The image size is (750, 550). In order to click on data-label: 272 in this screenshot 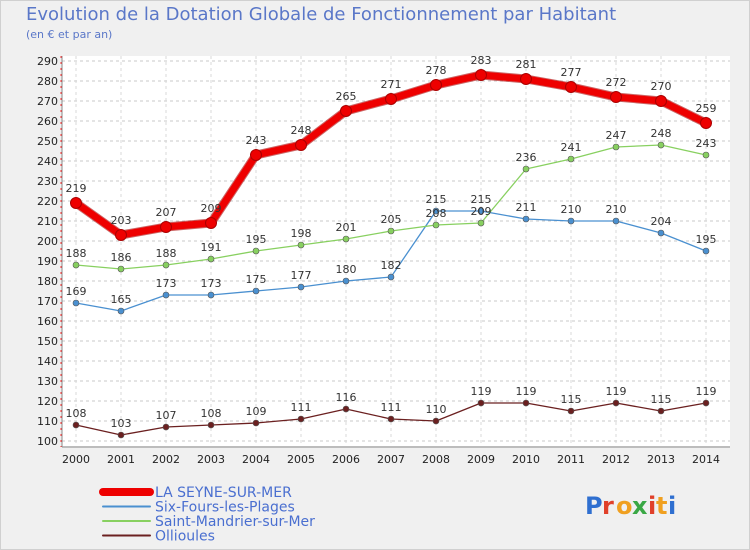, I will do `click(616, 82)`.